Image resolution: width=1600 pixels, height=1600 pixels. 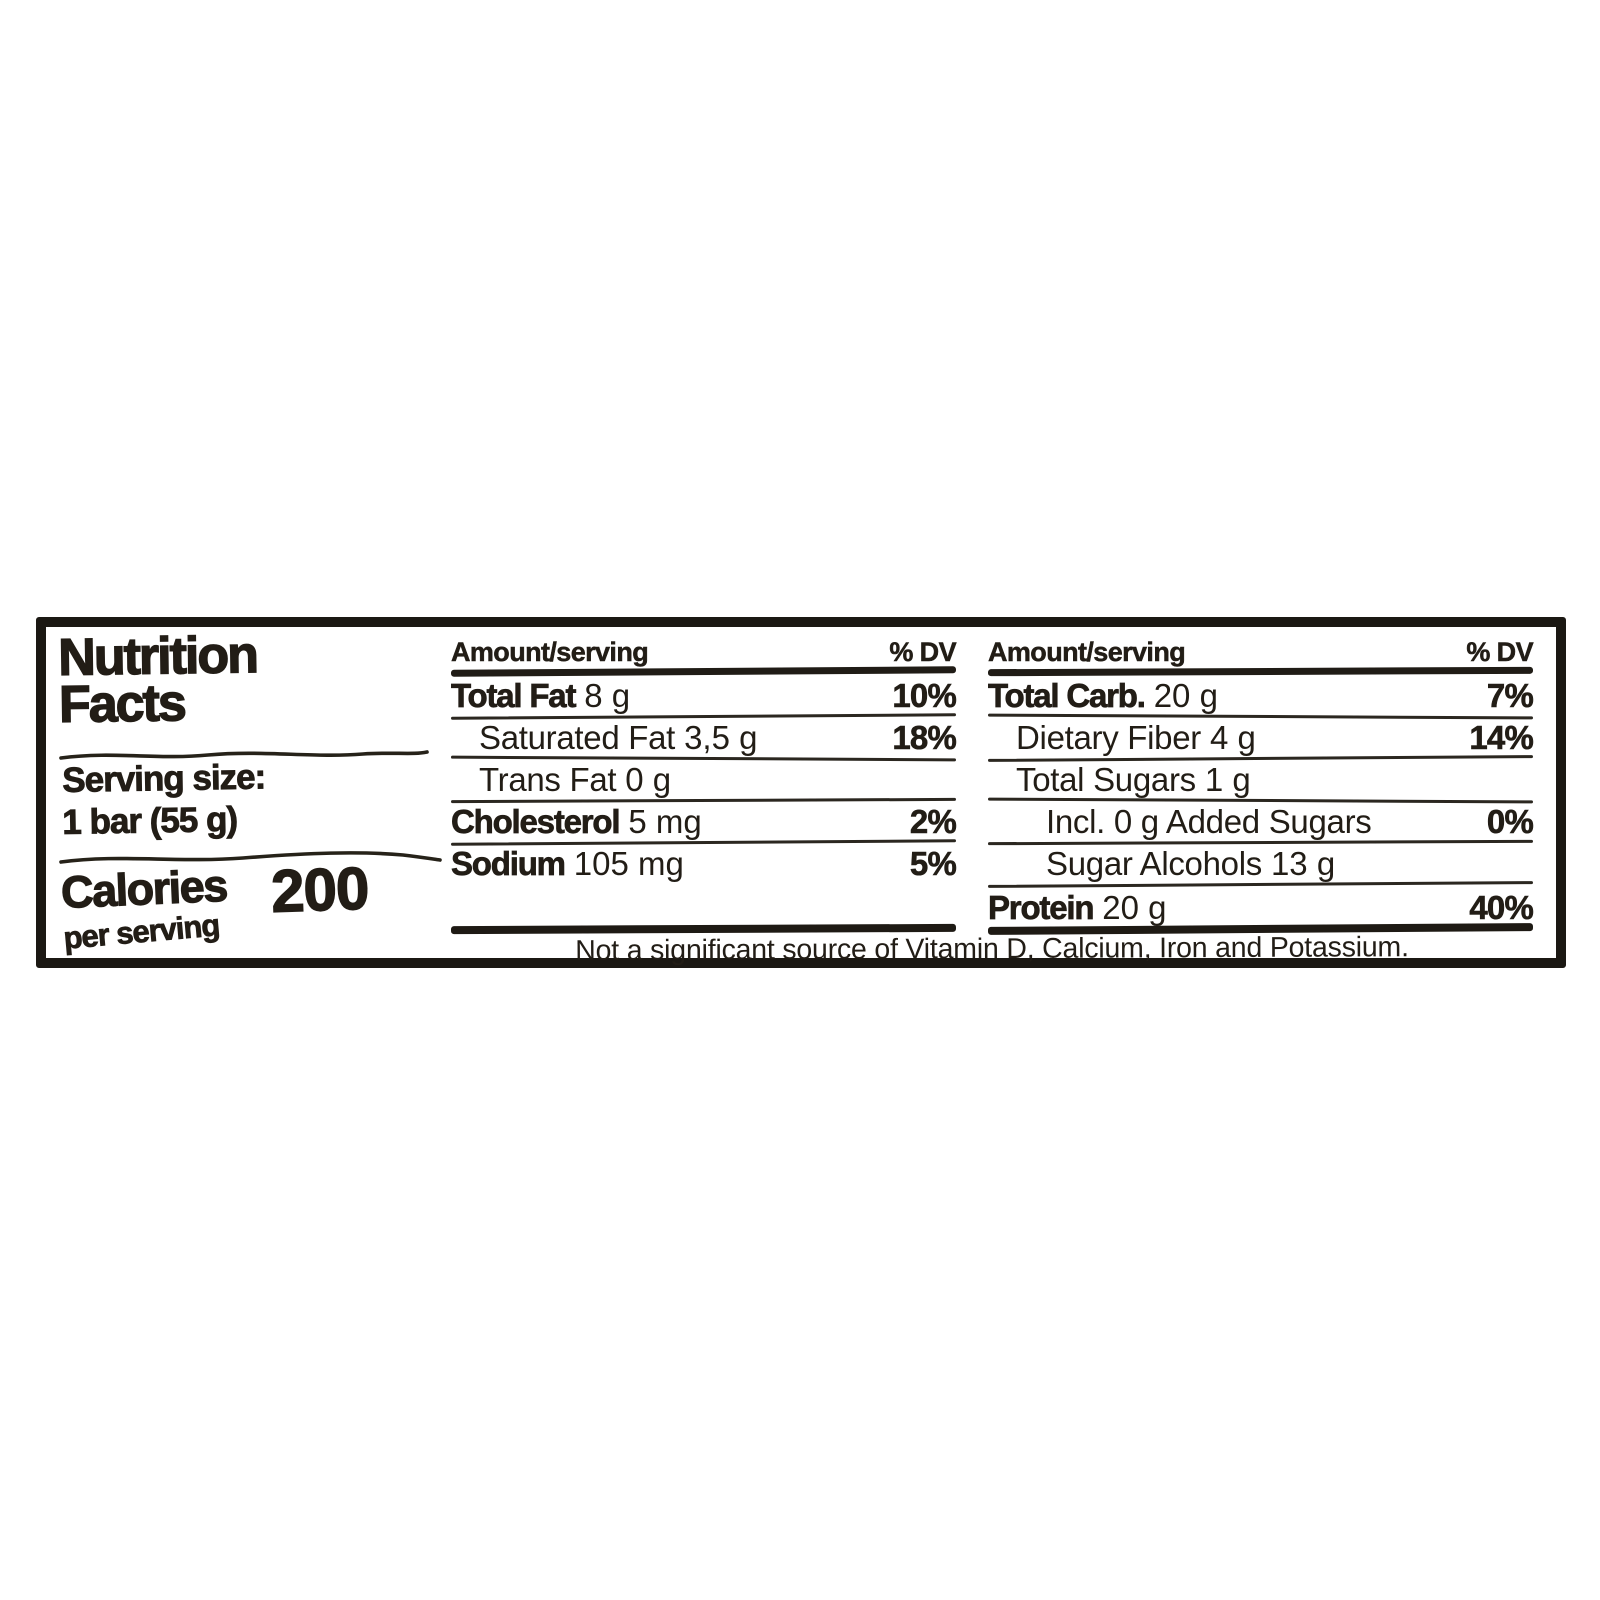 I want to click on nutrient-name: Cholesterol, so click(x=536, y=822).